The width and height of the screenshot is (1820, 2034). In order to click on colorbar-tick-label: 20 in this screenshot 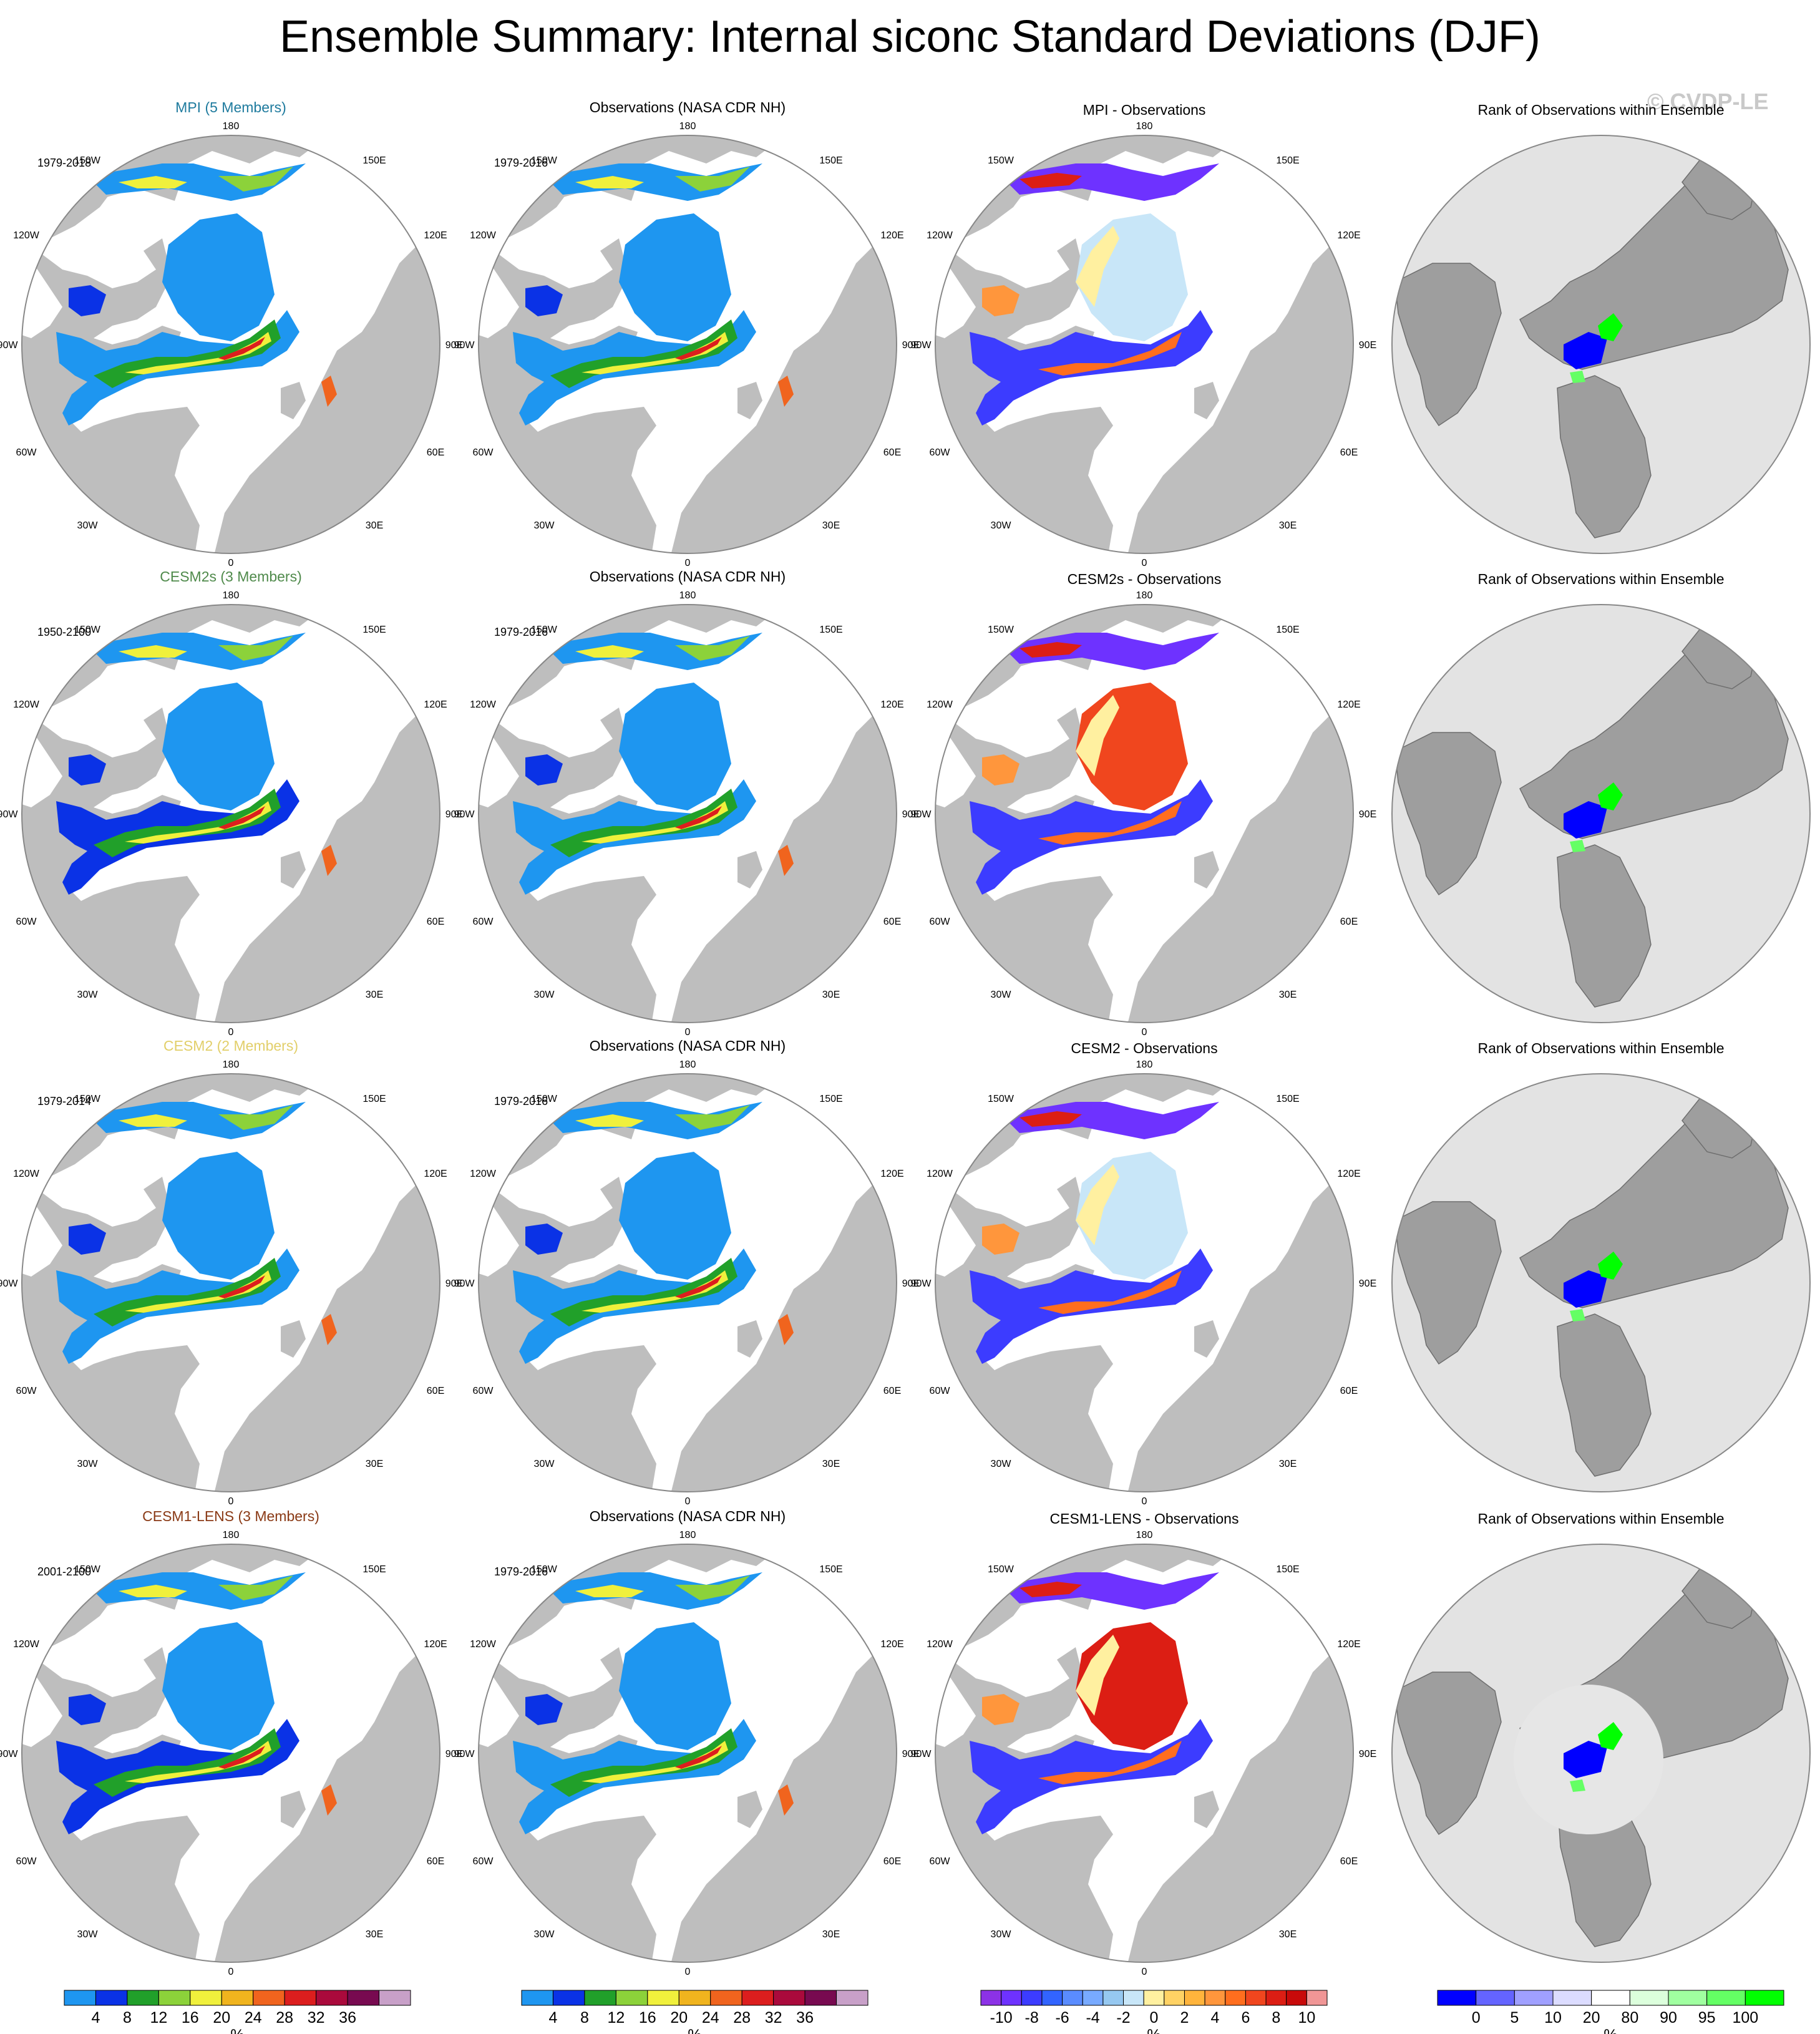, I will do `click(679, 2018)`.